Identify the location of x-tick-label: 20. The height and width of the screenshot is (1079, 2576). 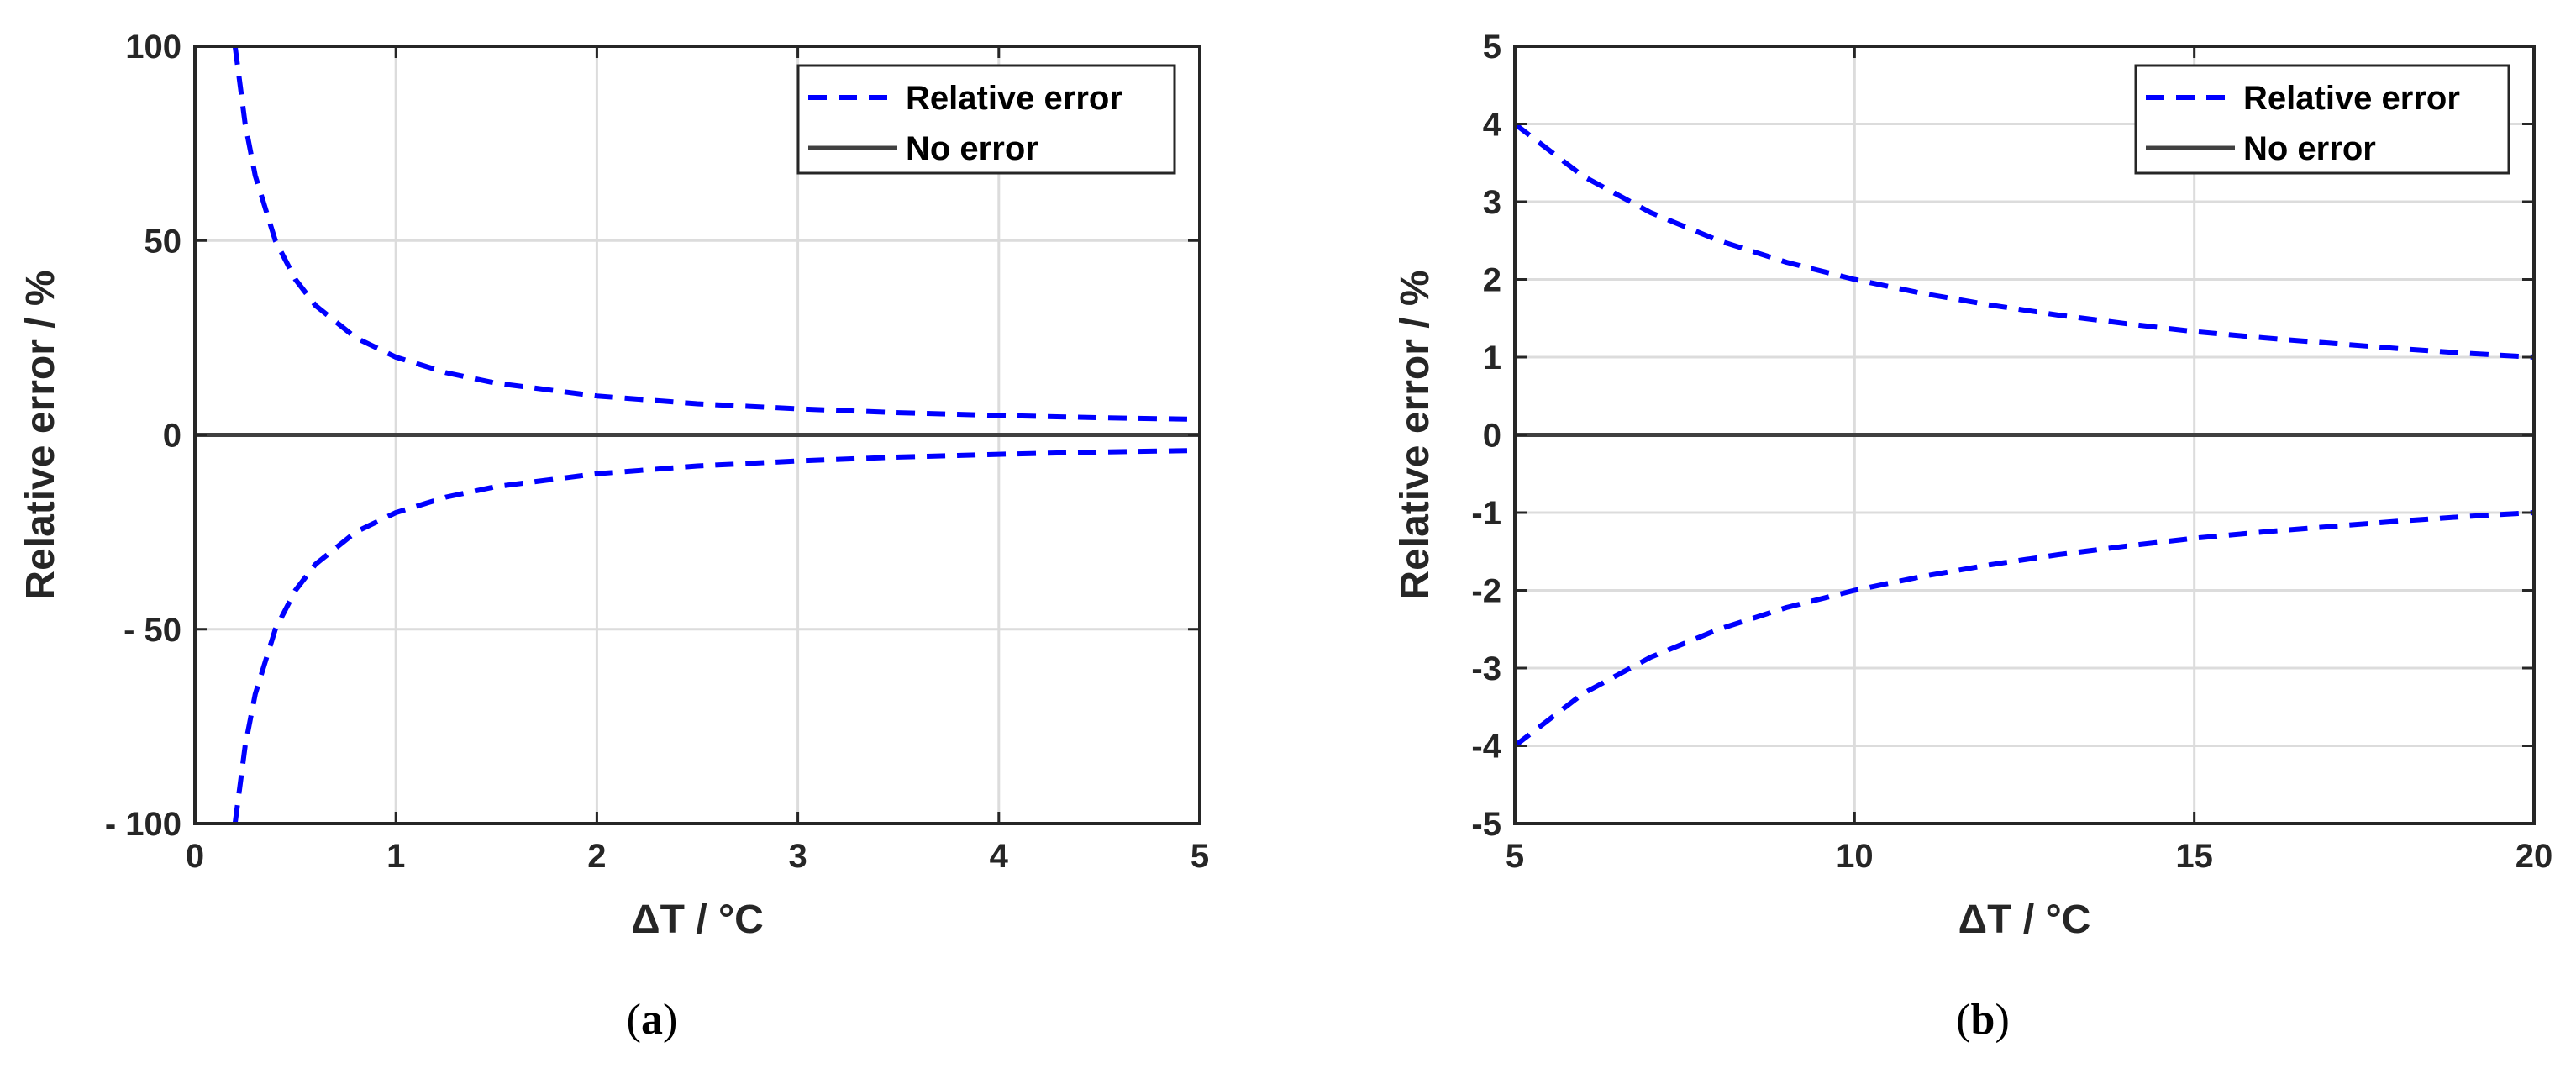
(2534, 856).